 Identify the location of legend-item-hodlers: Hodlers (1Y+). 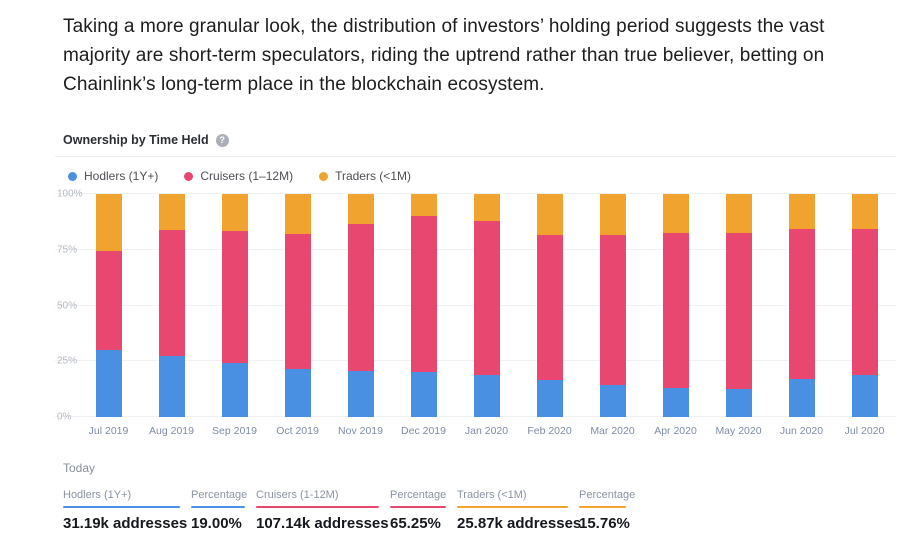
(113, 176).